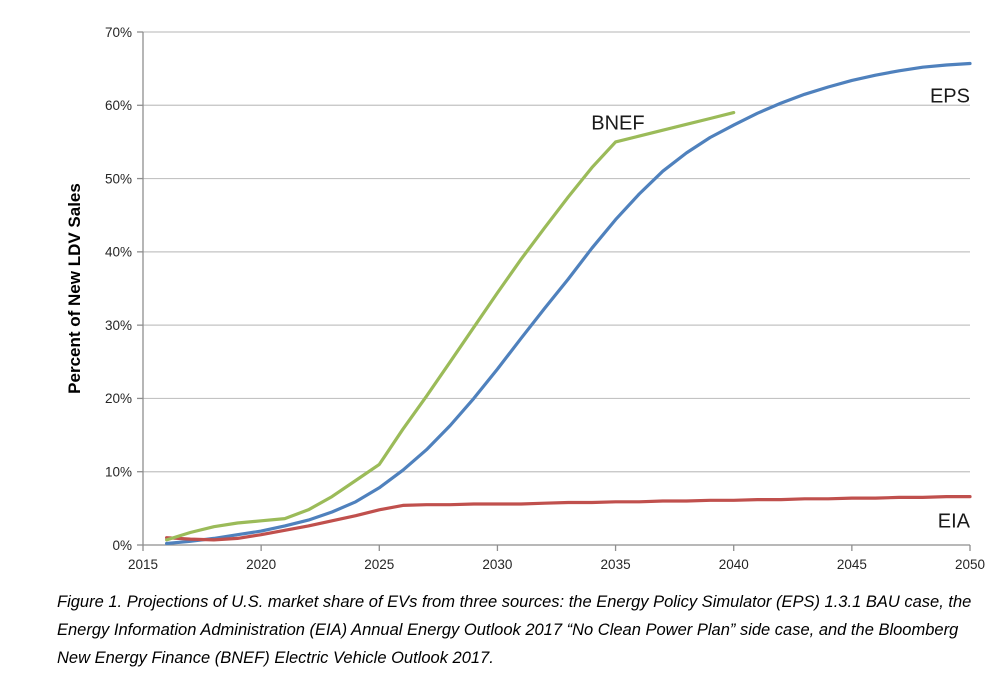  I want to click on series-label-eps: EPS, so click(950, 96).